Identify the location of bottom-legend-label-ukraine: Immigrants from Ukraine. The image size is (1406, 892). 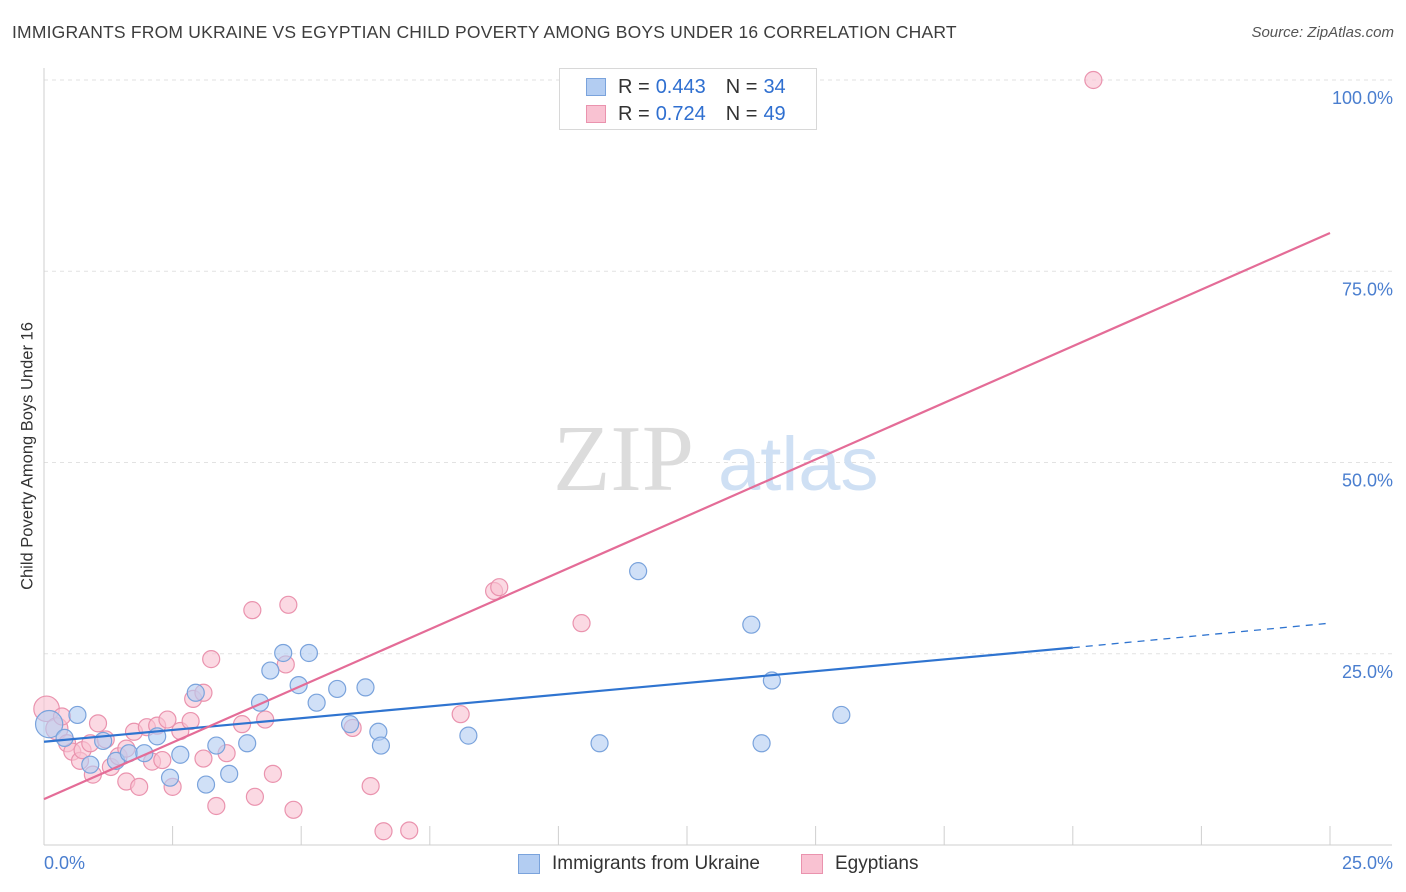
(656, 863).